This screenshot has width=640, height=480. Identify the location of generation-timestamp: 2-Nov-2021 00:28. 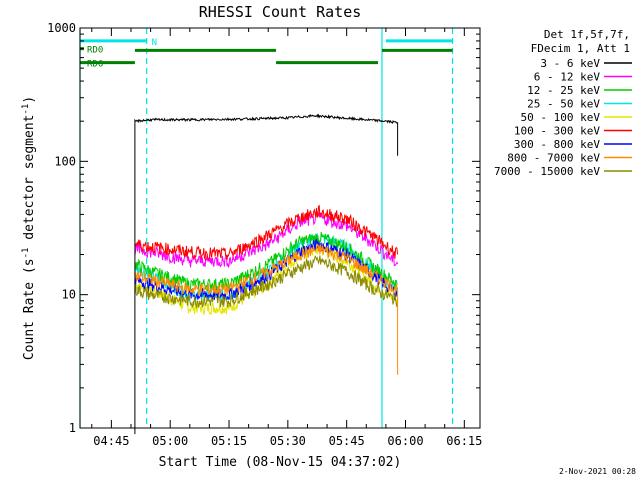
(597, 471).